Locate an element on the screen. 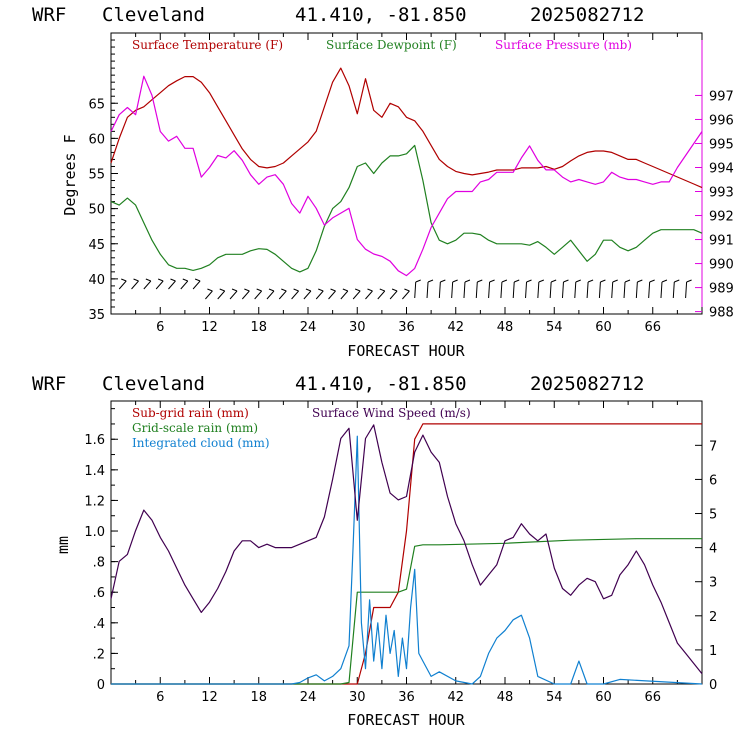  x-tick-label: 24 is located at coordinates (308, 697).